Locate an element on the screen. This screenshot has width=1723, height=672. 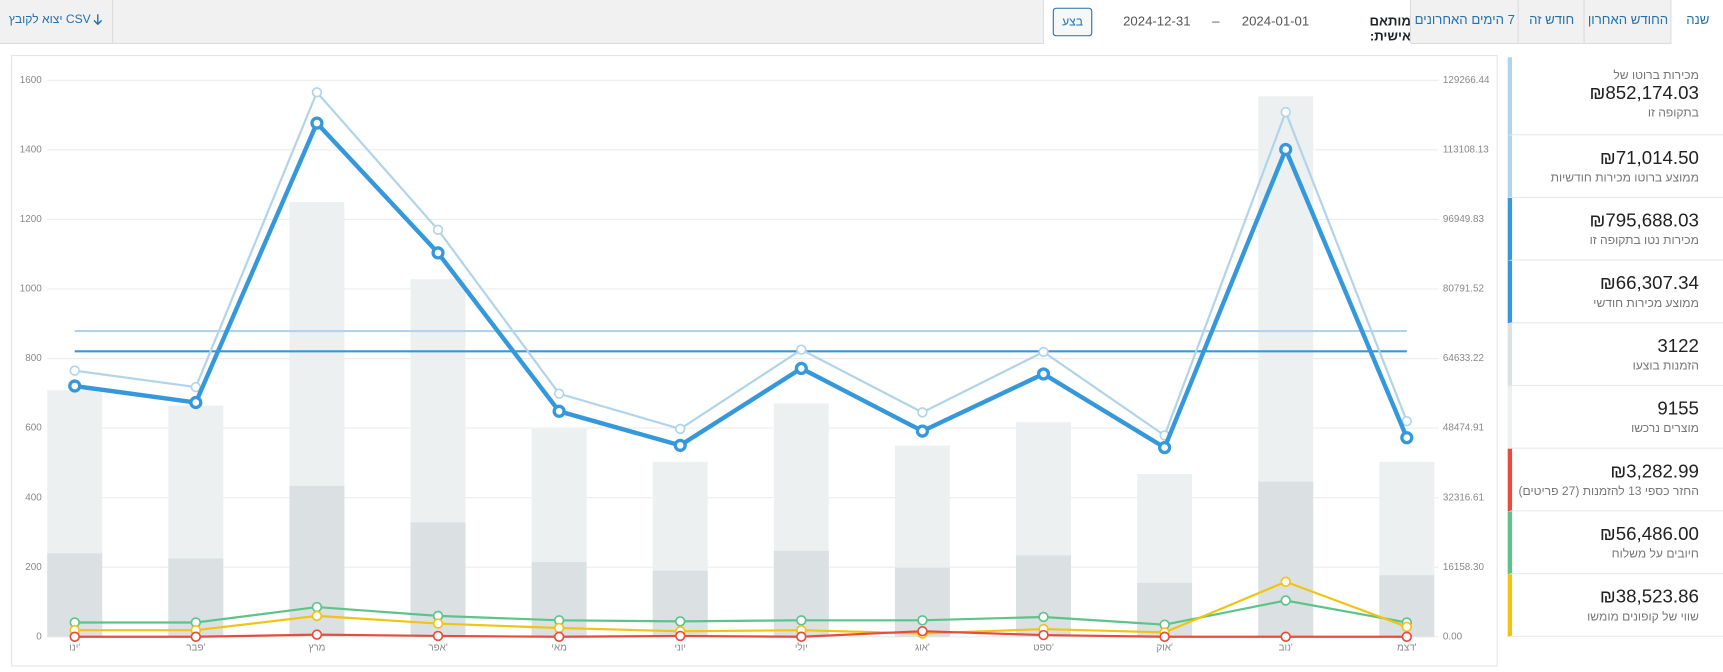
y2-tick-label: 80791.52 is located at coordinates (1463, 289).